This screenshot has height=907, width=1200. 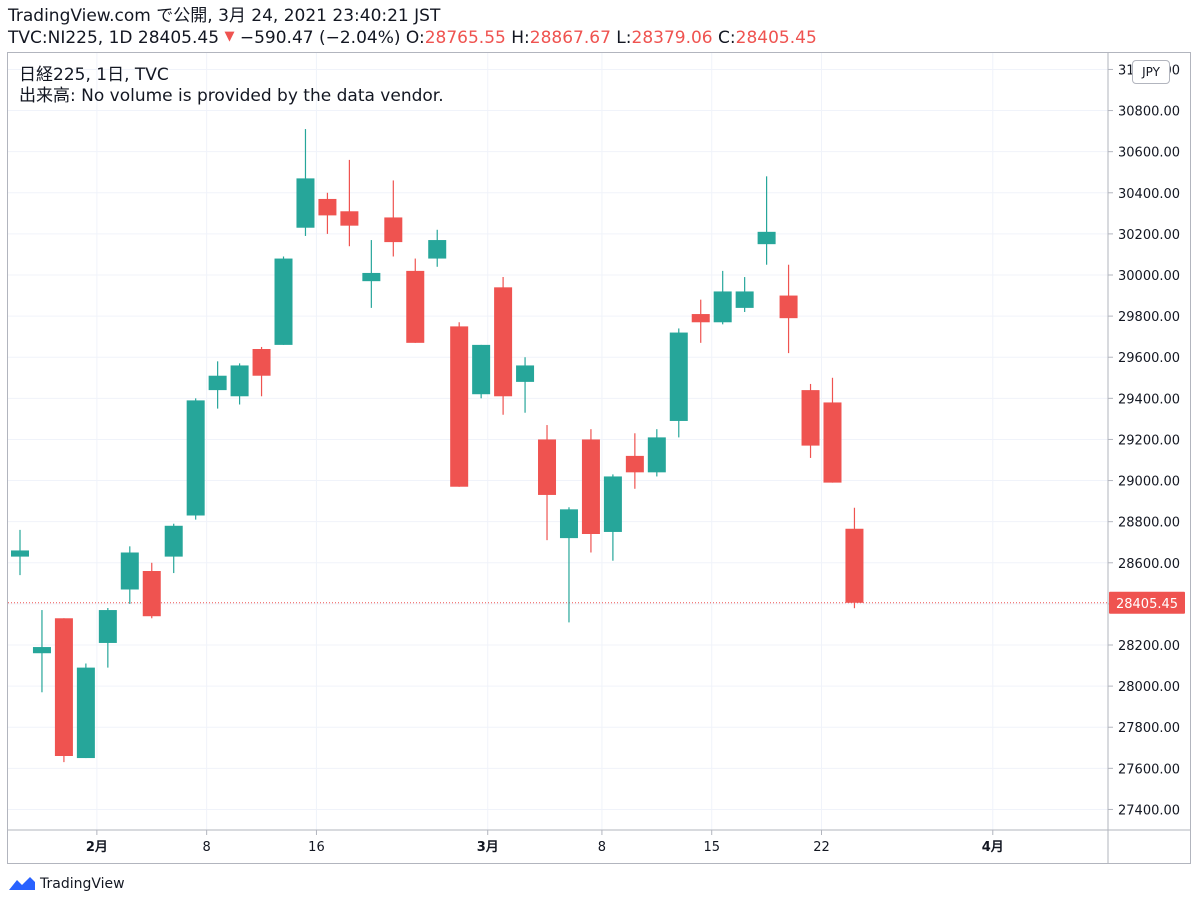 I want to click on y-tick-label: 29400.00, so click(x=1149, y=399).